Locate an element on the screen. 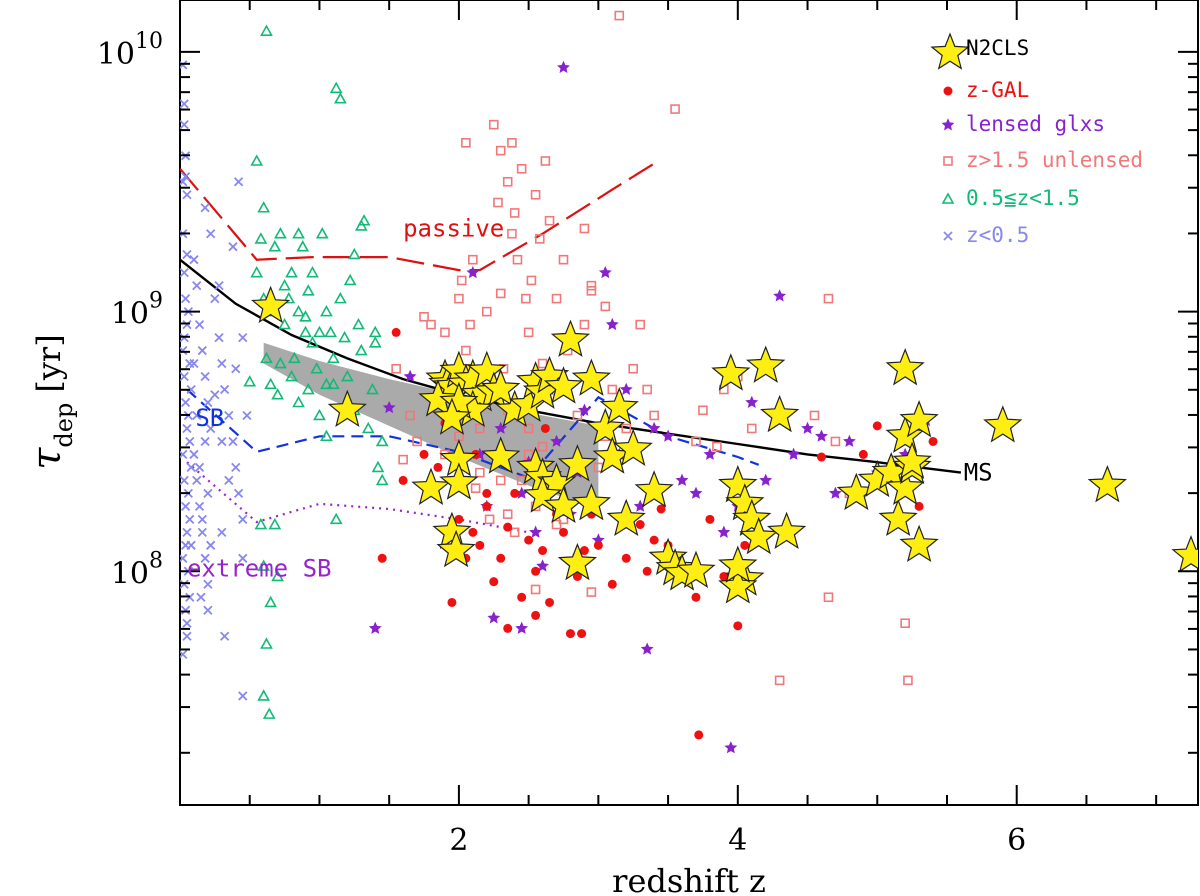 This screenshot has height=896, width=1200. lowz-point-56-b is located at coordinates (238, 493).